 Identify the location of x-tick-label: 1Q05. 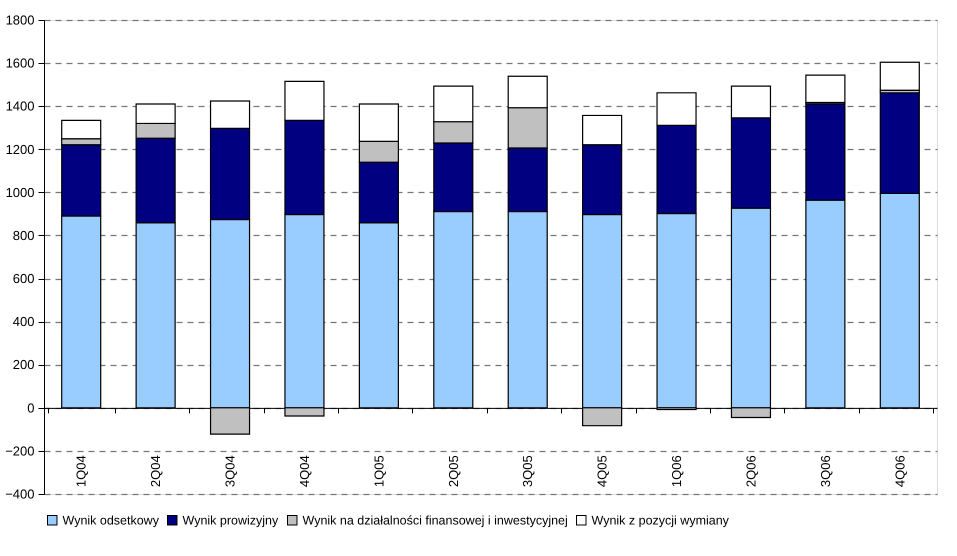
(378, 471).